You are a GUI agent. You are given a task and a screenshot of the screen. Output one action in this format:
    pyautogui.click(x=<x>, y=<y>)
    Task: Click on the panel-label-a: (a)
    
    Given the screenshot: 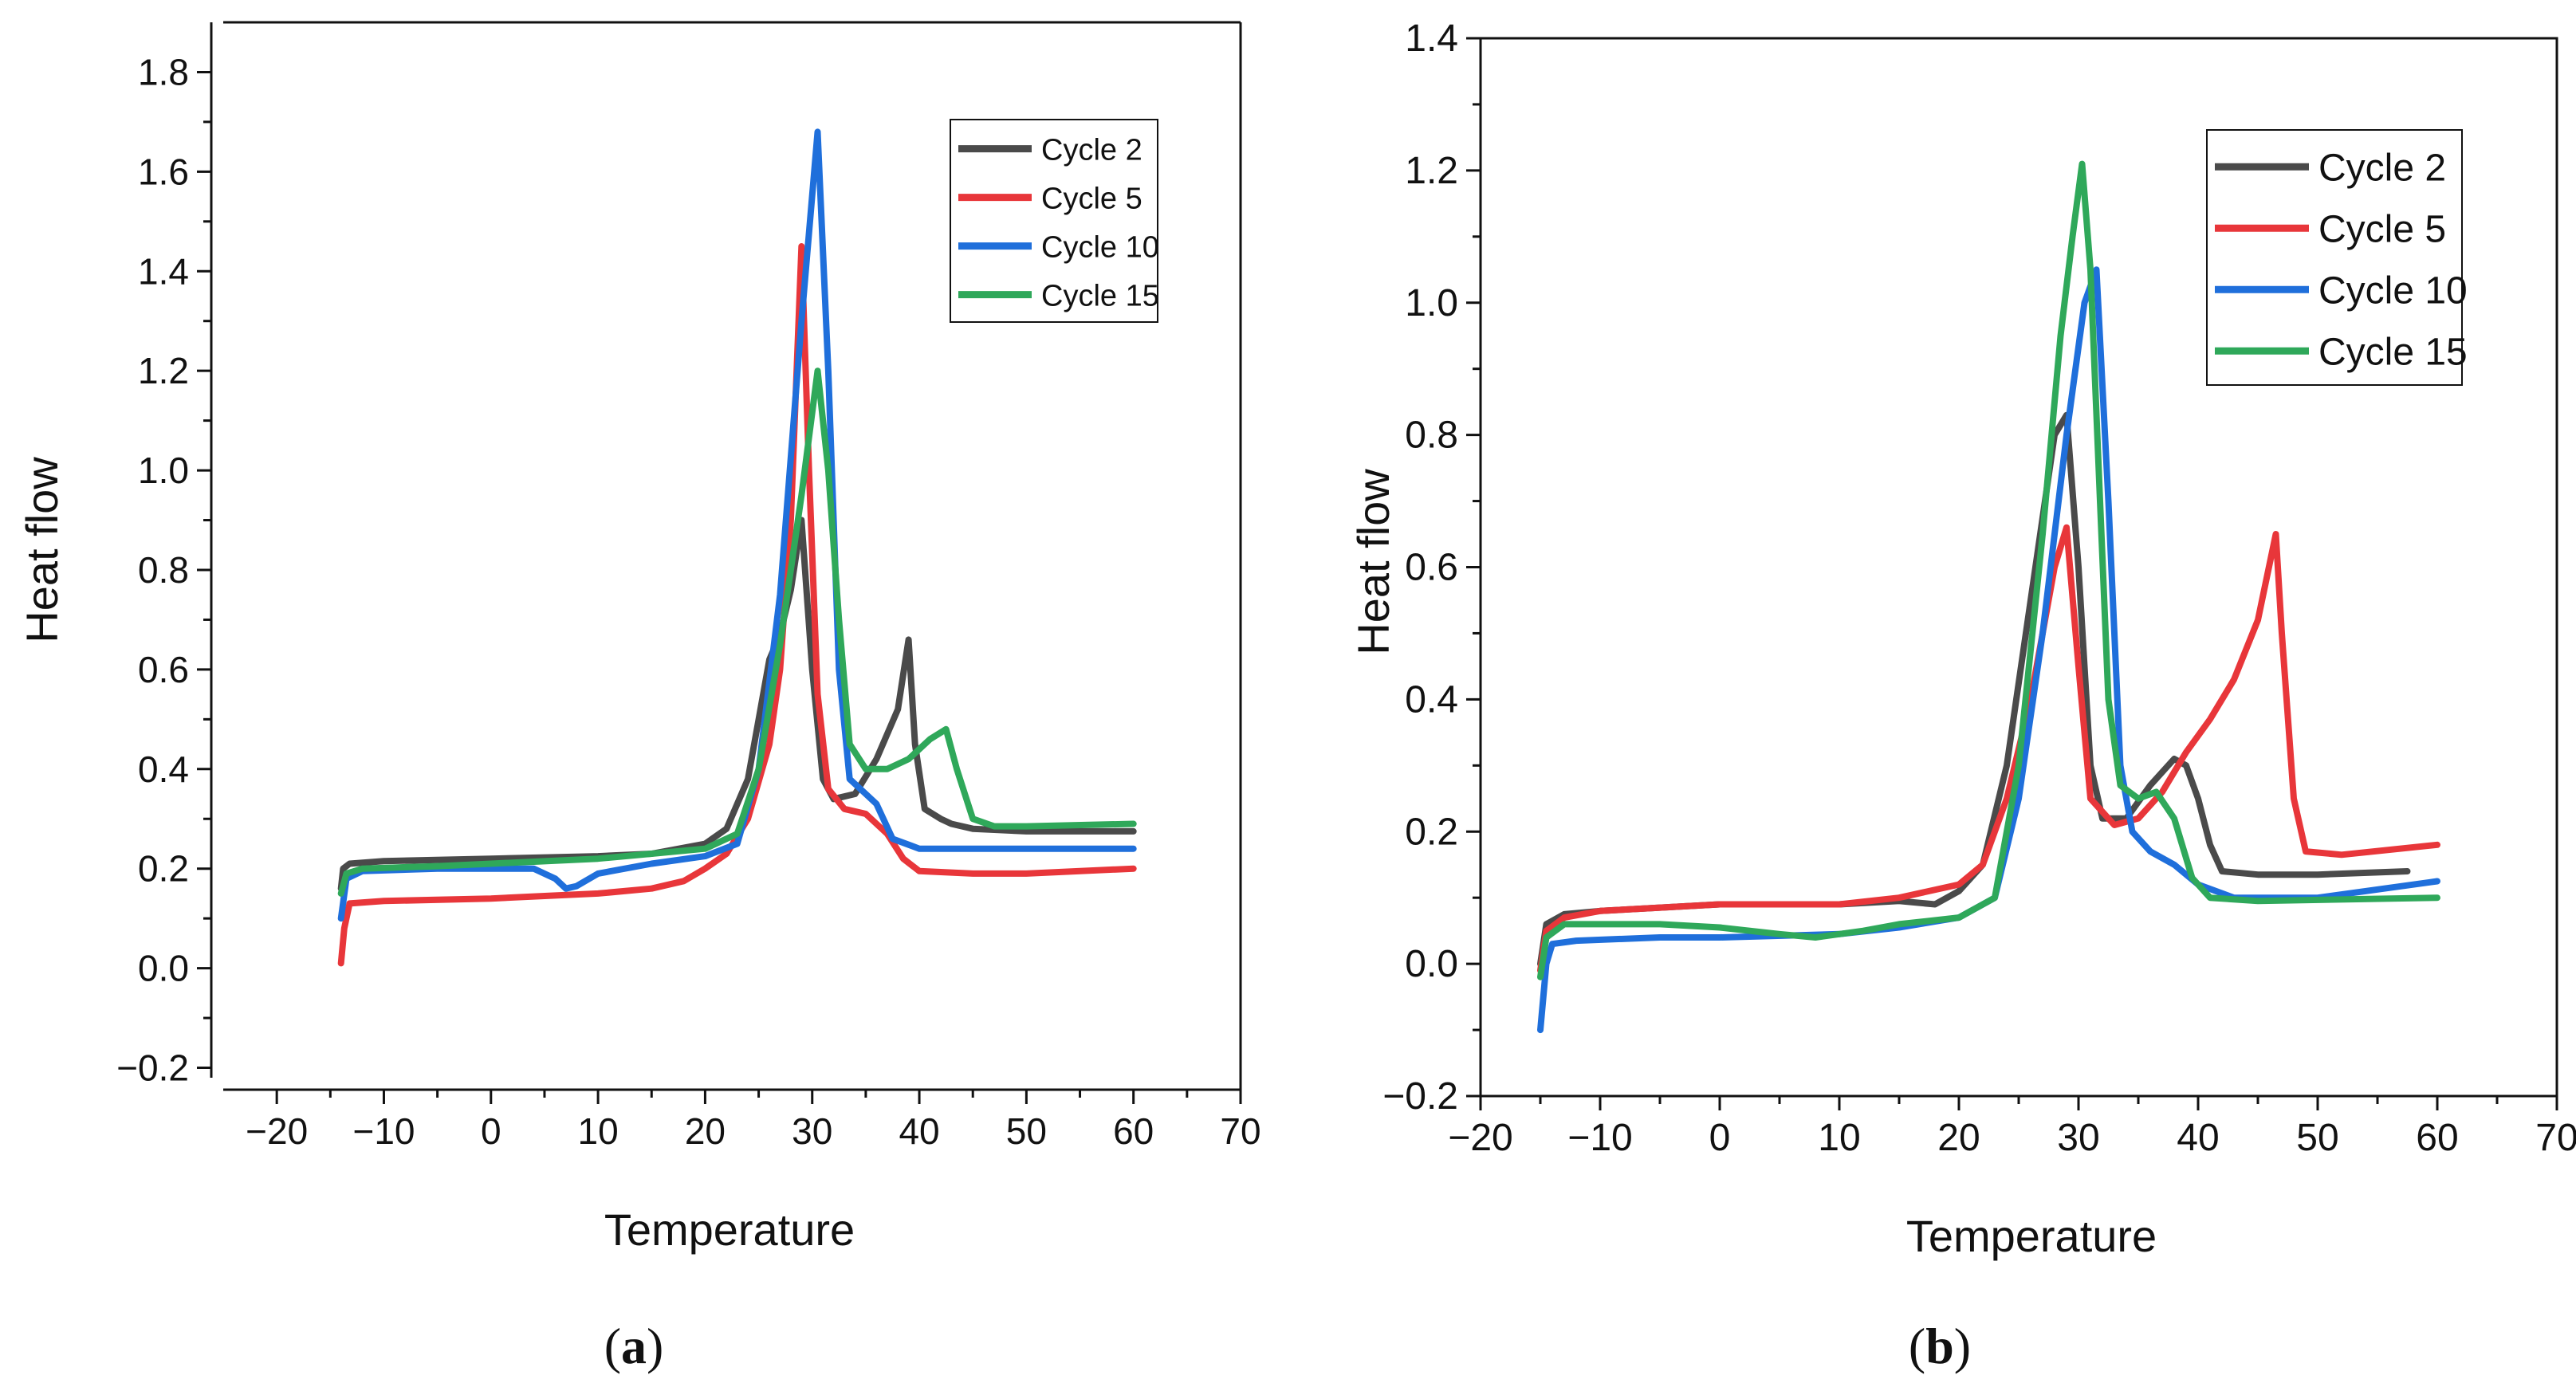 What is the action you would take?
    pyautogui.click(x=634, y=1346)
    